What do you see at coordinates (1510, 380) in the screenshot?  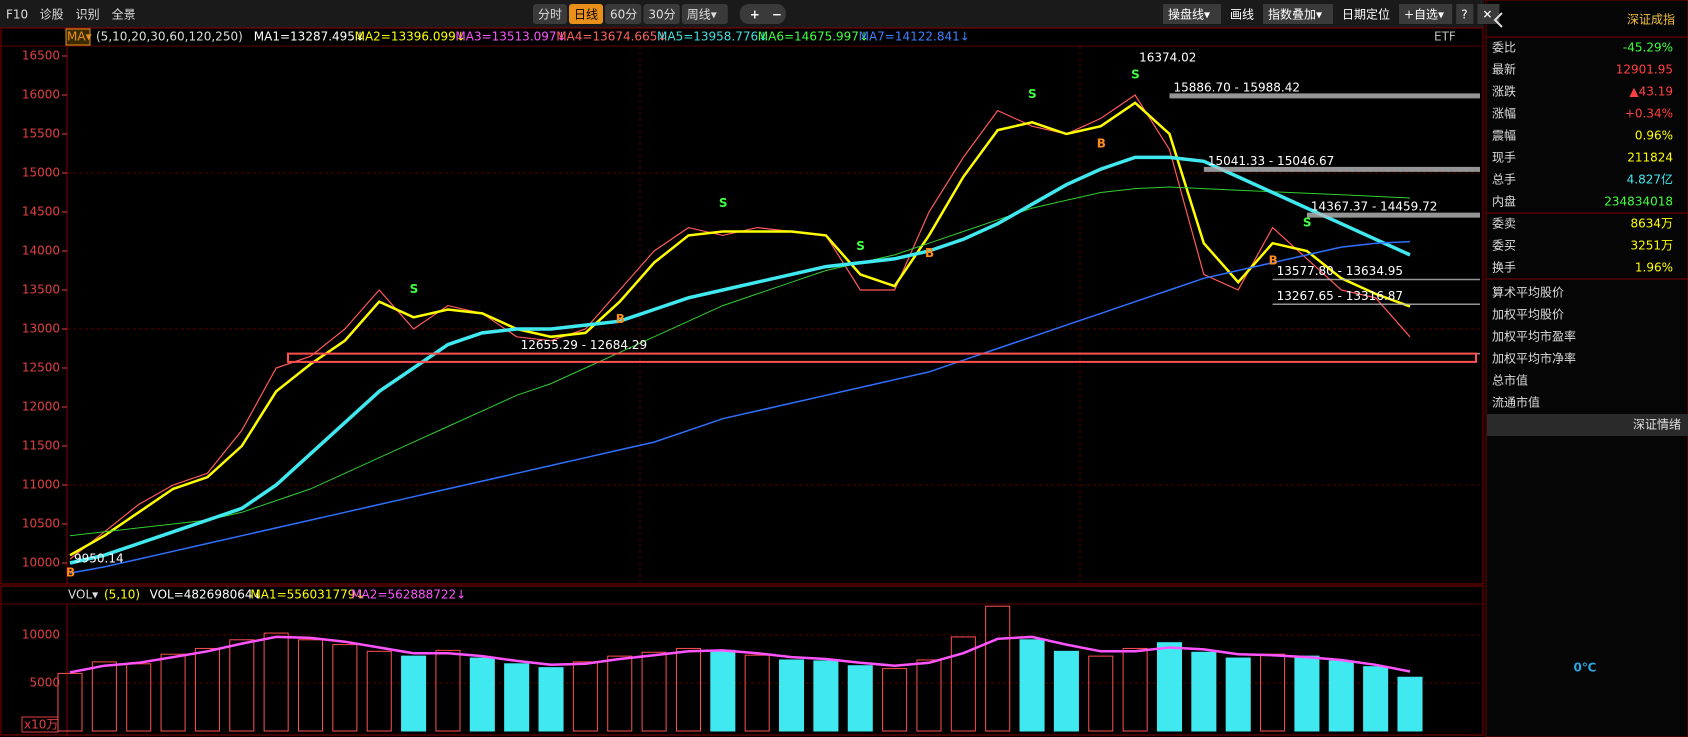 I see `stat-label: 总市值` at bounding box center [1510, 380].